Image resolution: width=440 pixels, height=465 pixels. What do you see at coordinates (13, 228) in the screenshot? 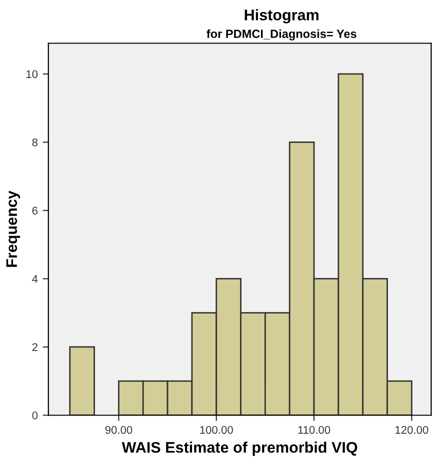
I see `y-axis-title: Frequency` at bounding box center [13, 228].